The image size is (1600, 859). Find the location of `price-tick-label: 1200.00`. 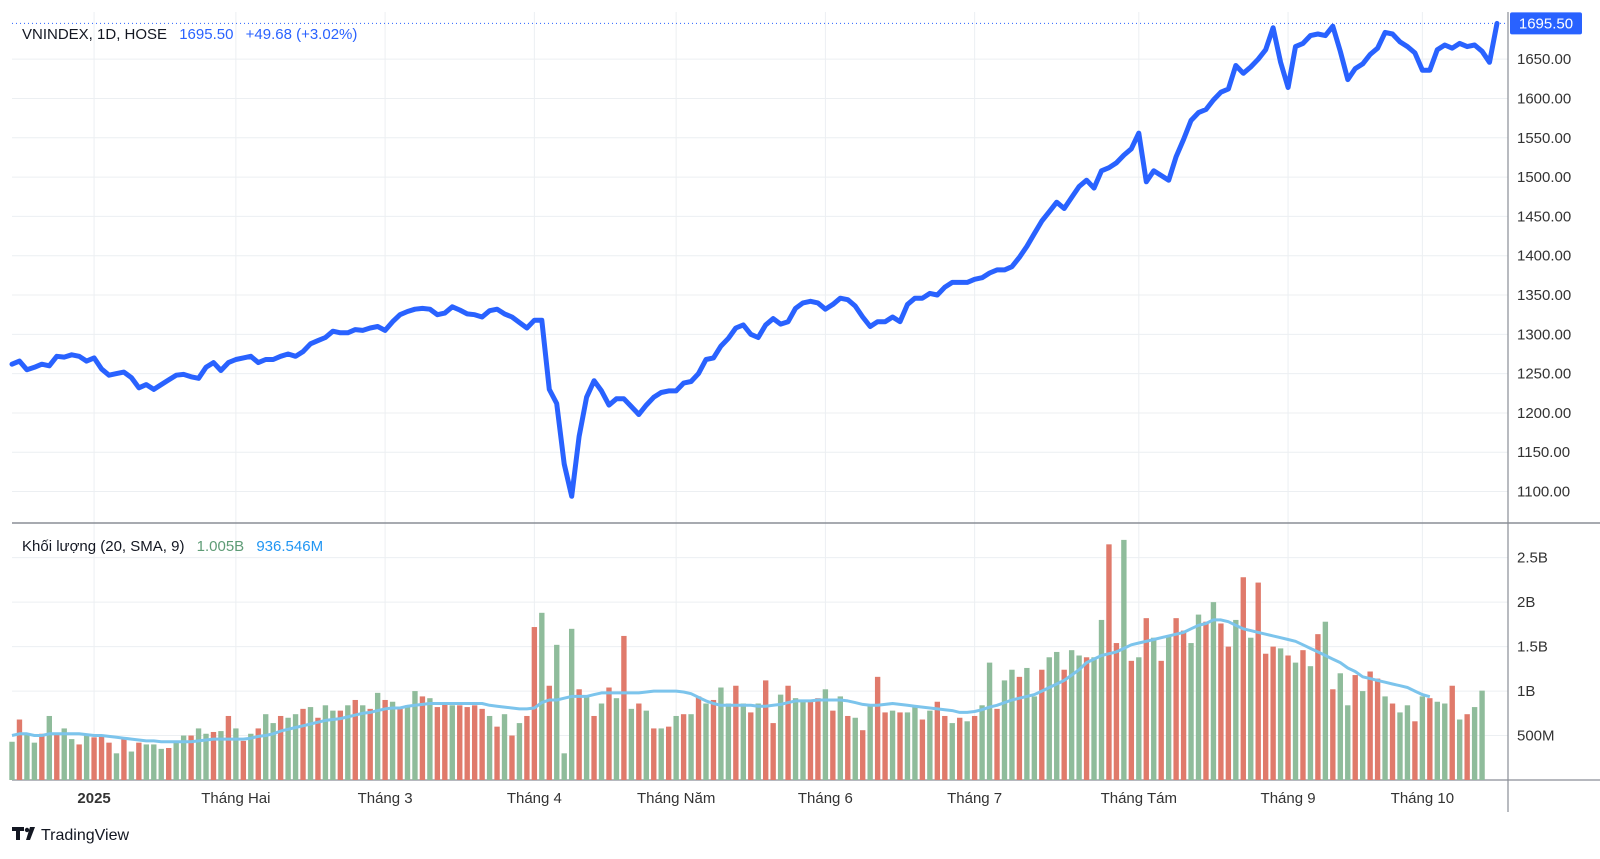

price-tick-label: 1200.00 is located at coordinates (1544, 413).